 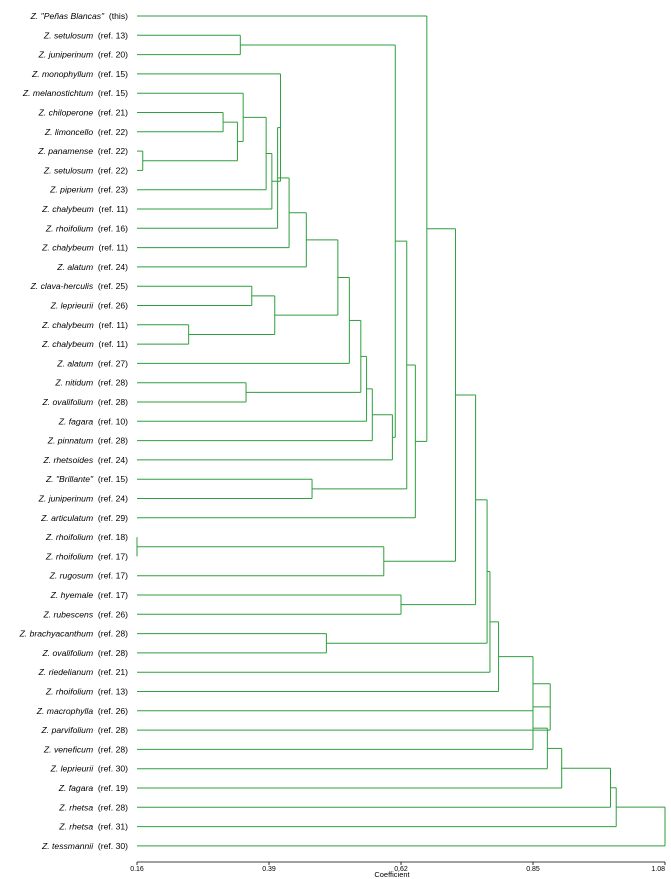 What do you see at coordinates (87, 441) in the screenshot?
I see `leaf-label: Z. pinnatum (ref. 28)` at bounding box center [87, 441].